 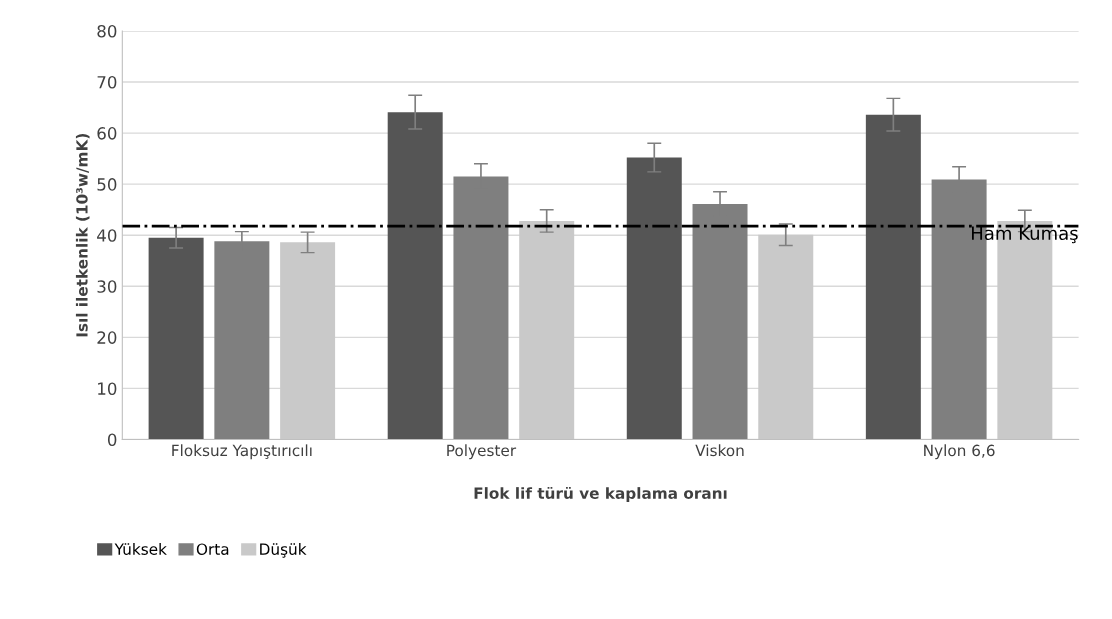 I want to click on legend-label: Yüksek, so click(x=140, y=549).